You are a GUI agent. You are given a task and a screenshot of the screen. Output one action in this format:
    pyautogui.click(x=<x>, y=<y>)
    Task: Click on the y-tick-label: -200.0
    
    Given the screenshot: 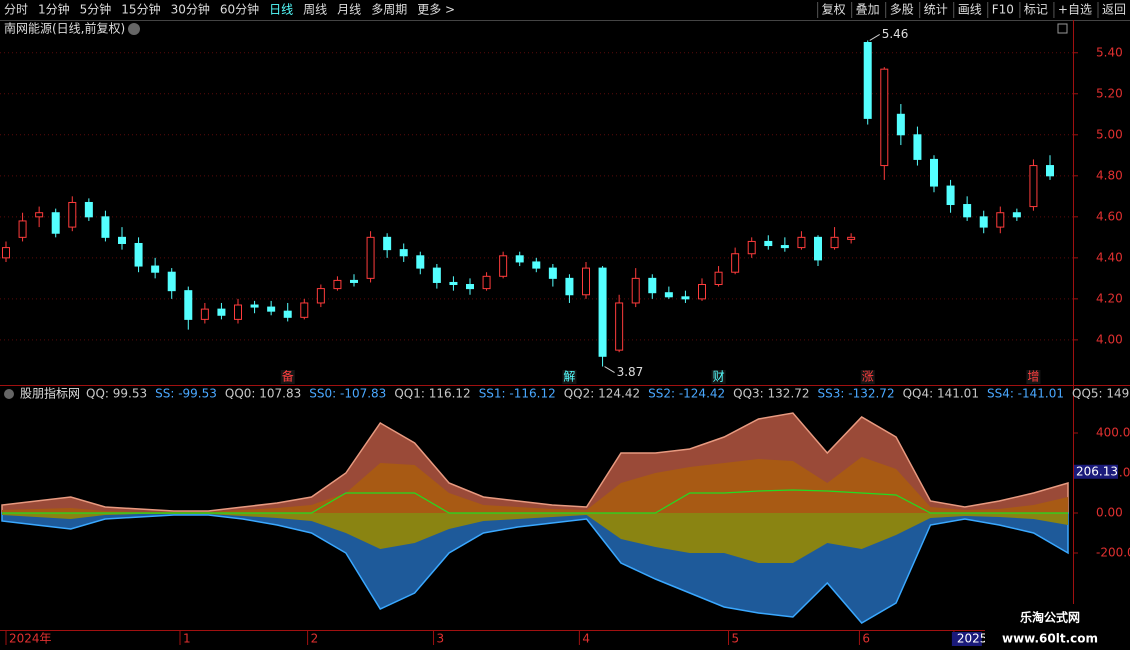 What is the action you would take?
    pyautogui.click(x=1113, y=553)
    